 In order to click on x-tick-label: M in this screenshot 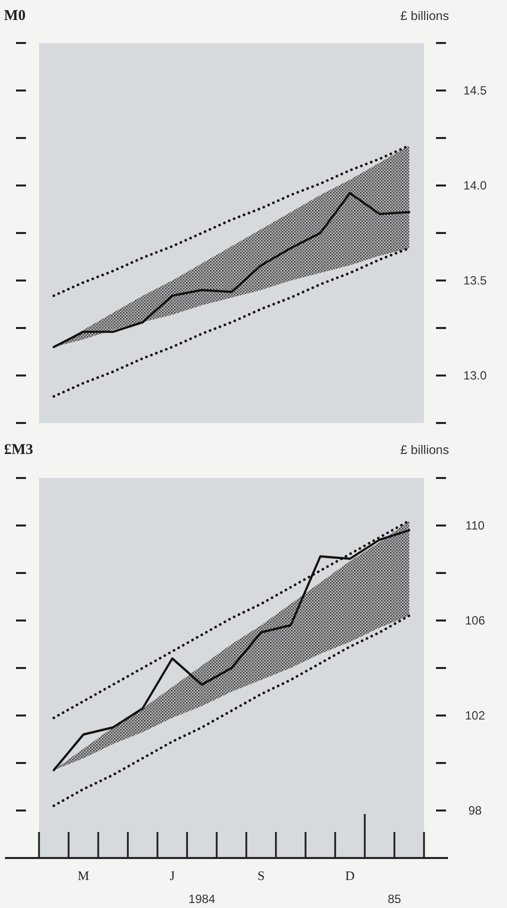, I will do `click(84, 875)`.